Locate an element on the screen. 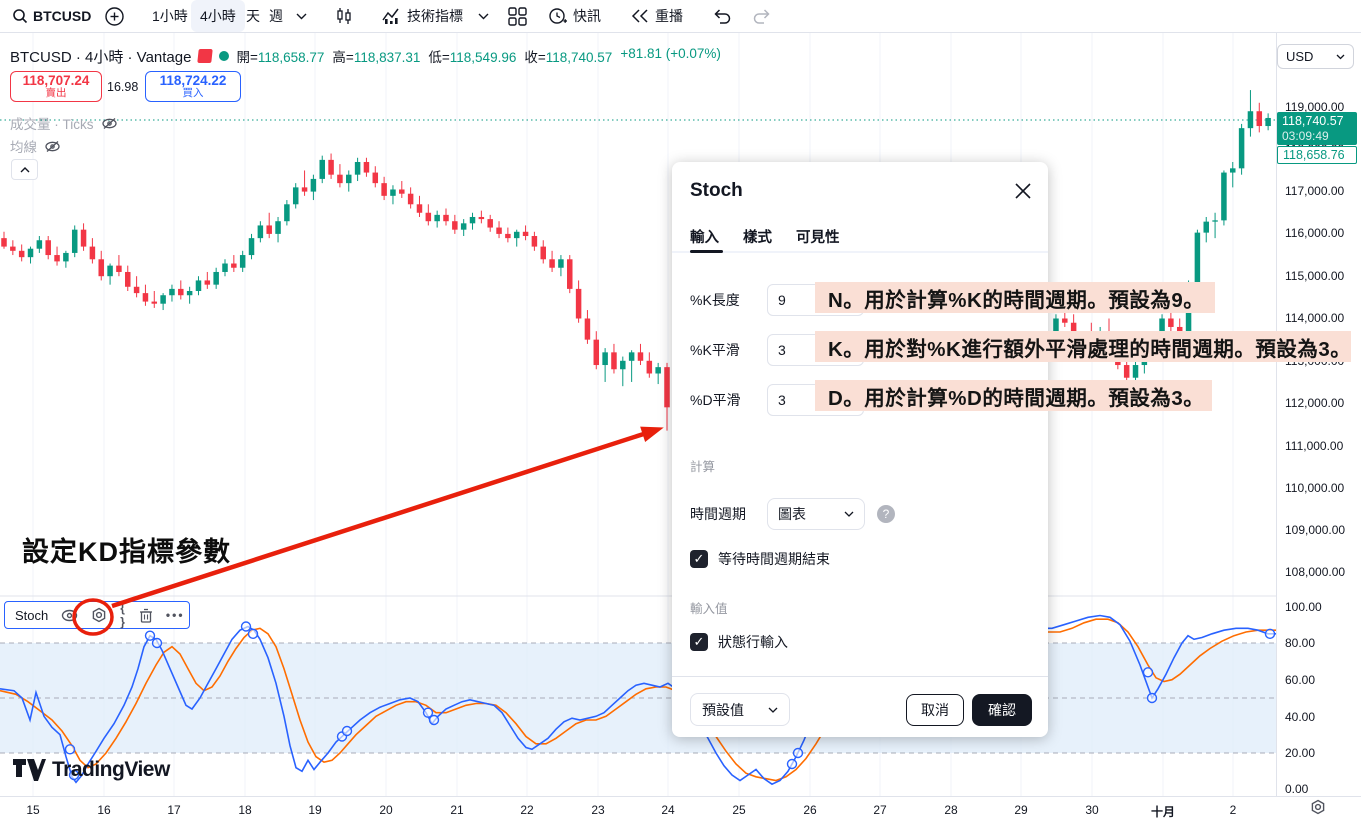  low-value: 118,549.96 is located at coordinates (483, 57).